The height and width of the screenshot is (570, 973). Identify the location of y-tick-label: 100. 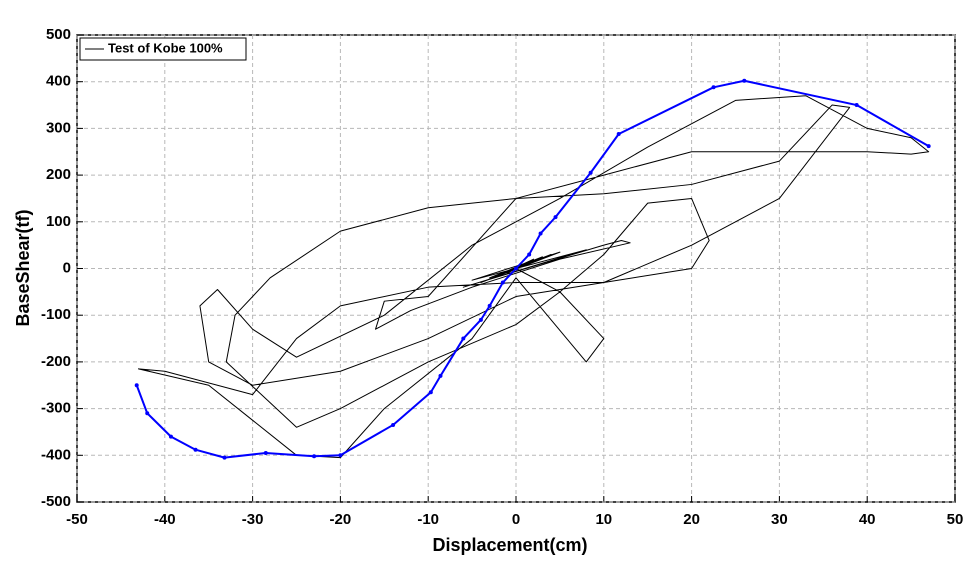
(58, 221).